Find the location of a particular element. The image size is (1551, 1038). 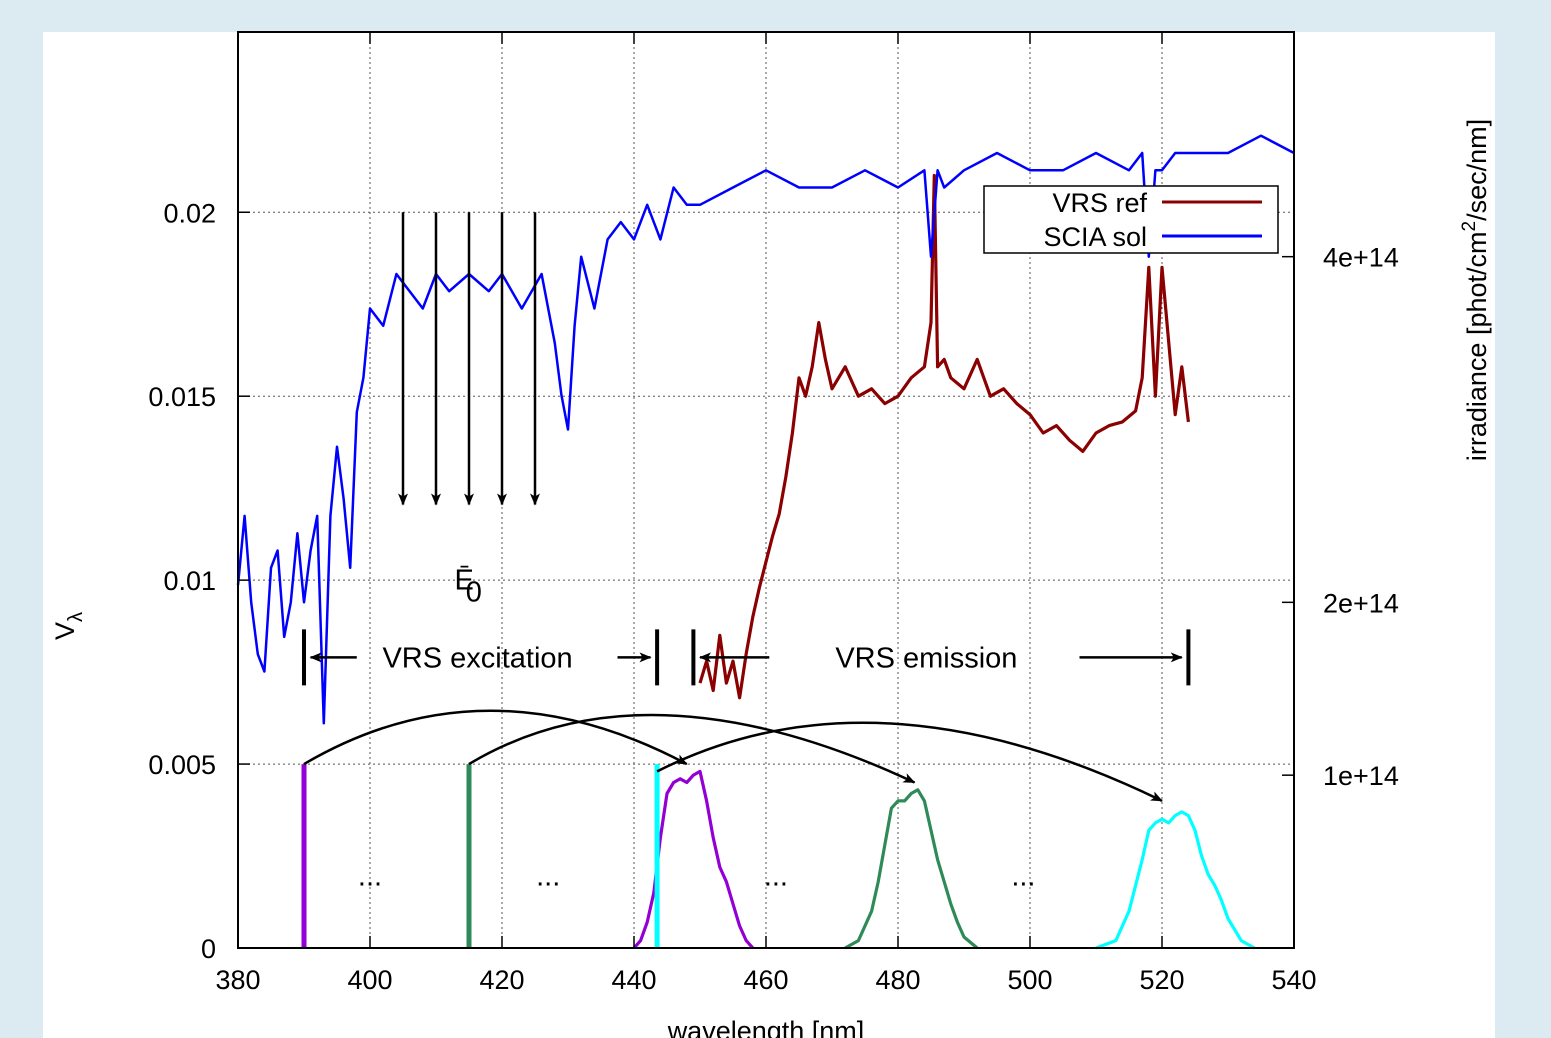

legend-box is located at coordinates (1131, 219).